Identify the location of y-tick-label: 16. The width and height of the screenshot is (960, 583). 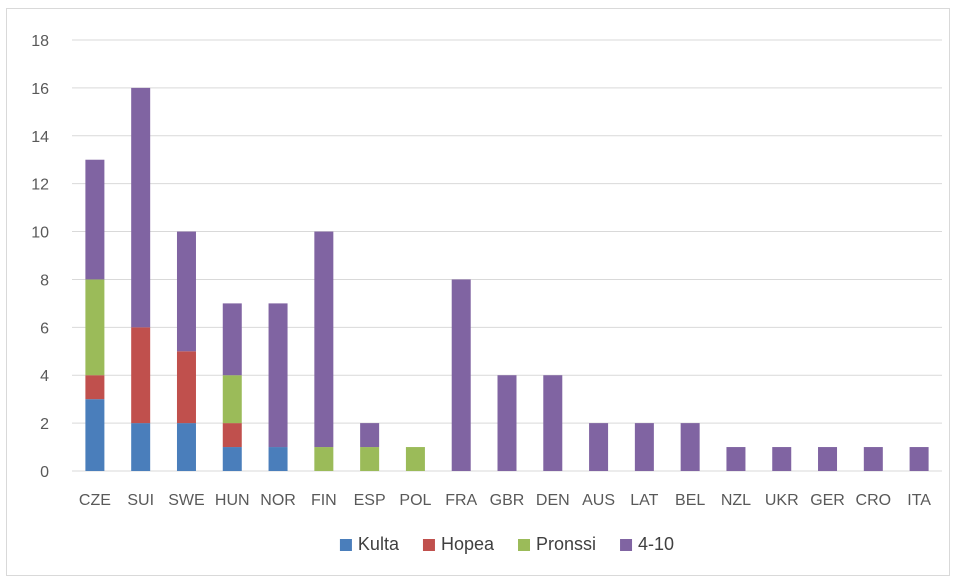
(40, 89).